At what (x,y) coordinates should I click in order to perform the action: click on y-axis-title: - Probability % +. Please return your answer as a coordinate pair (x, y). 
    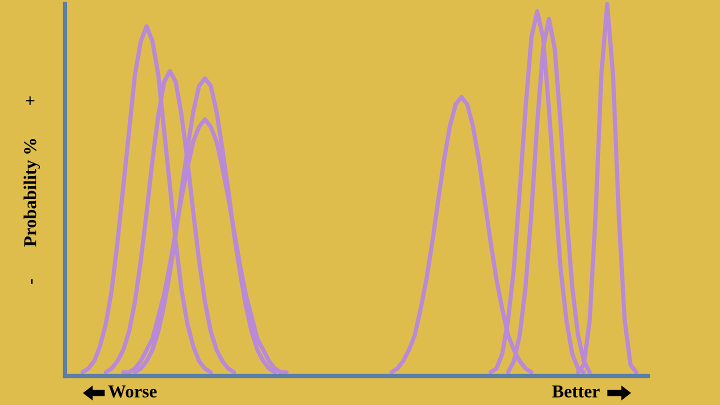
    Looking at the image, I should click on (32, 190).